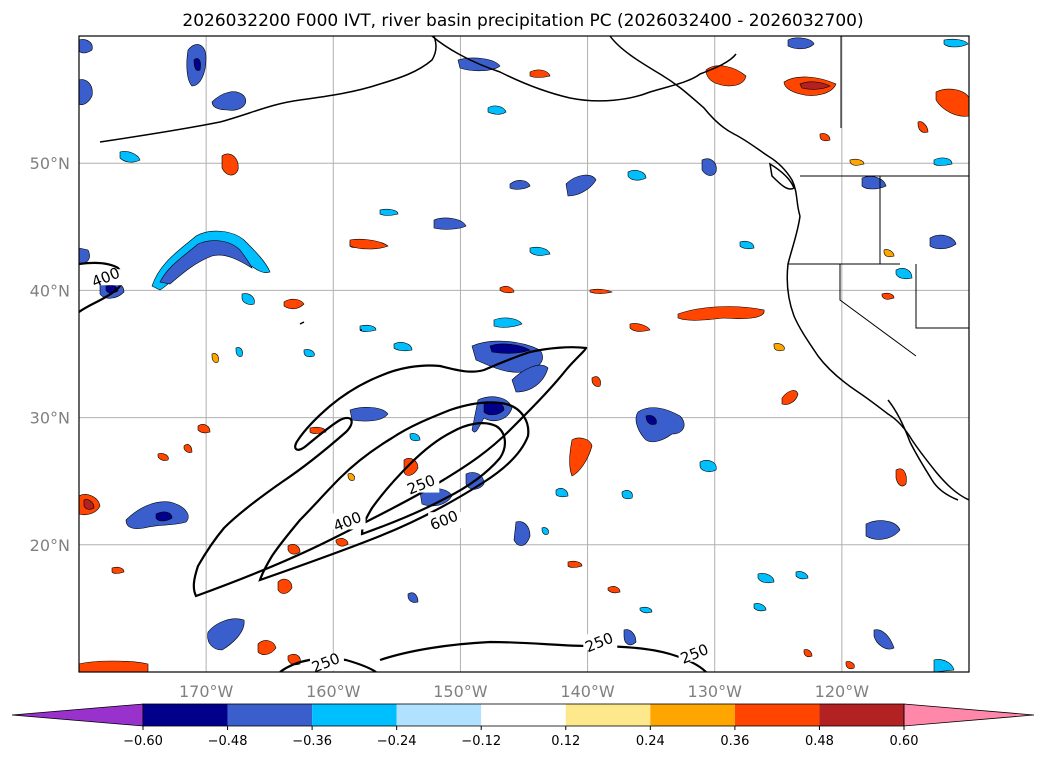 This screenshot has width=1047, height=765. I want to click on longitude-tick-label: 170°W, so click(206, 691).